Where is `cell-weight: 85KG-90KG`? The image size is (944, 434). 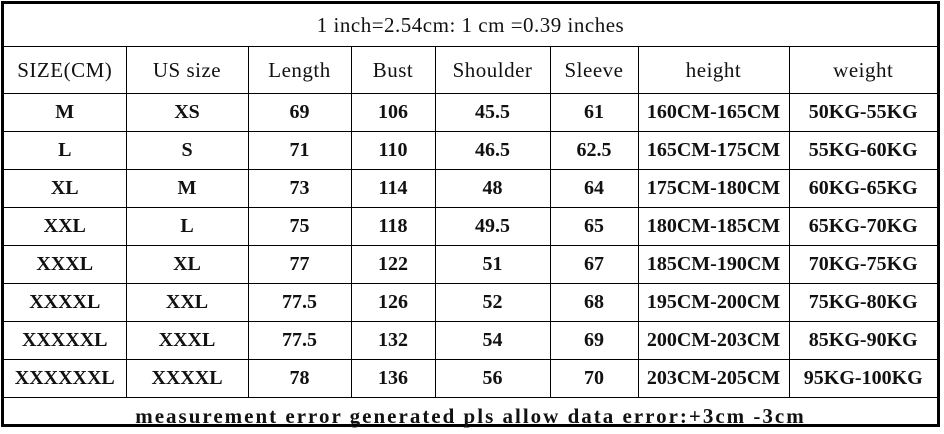 cell-weight: 85KG-90KG is located at coordinates (863, 341).